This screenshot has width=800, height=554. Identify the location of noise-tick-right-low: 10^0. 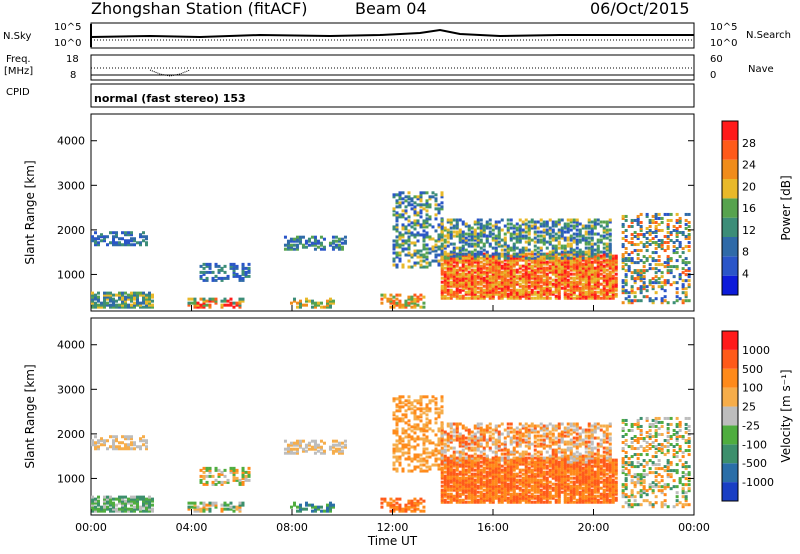
(724, 43).